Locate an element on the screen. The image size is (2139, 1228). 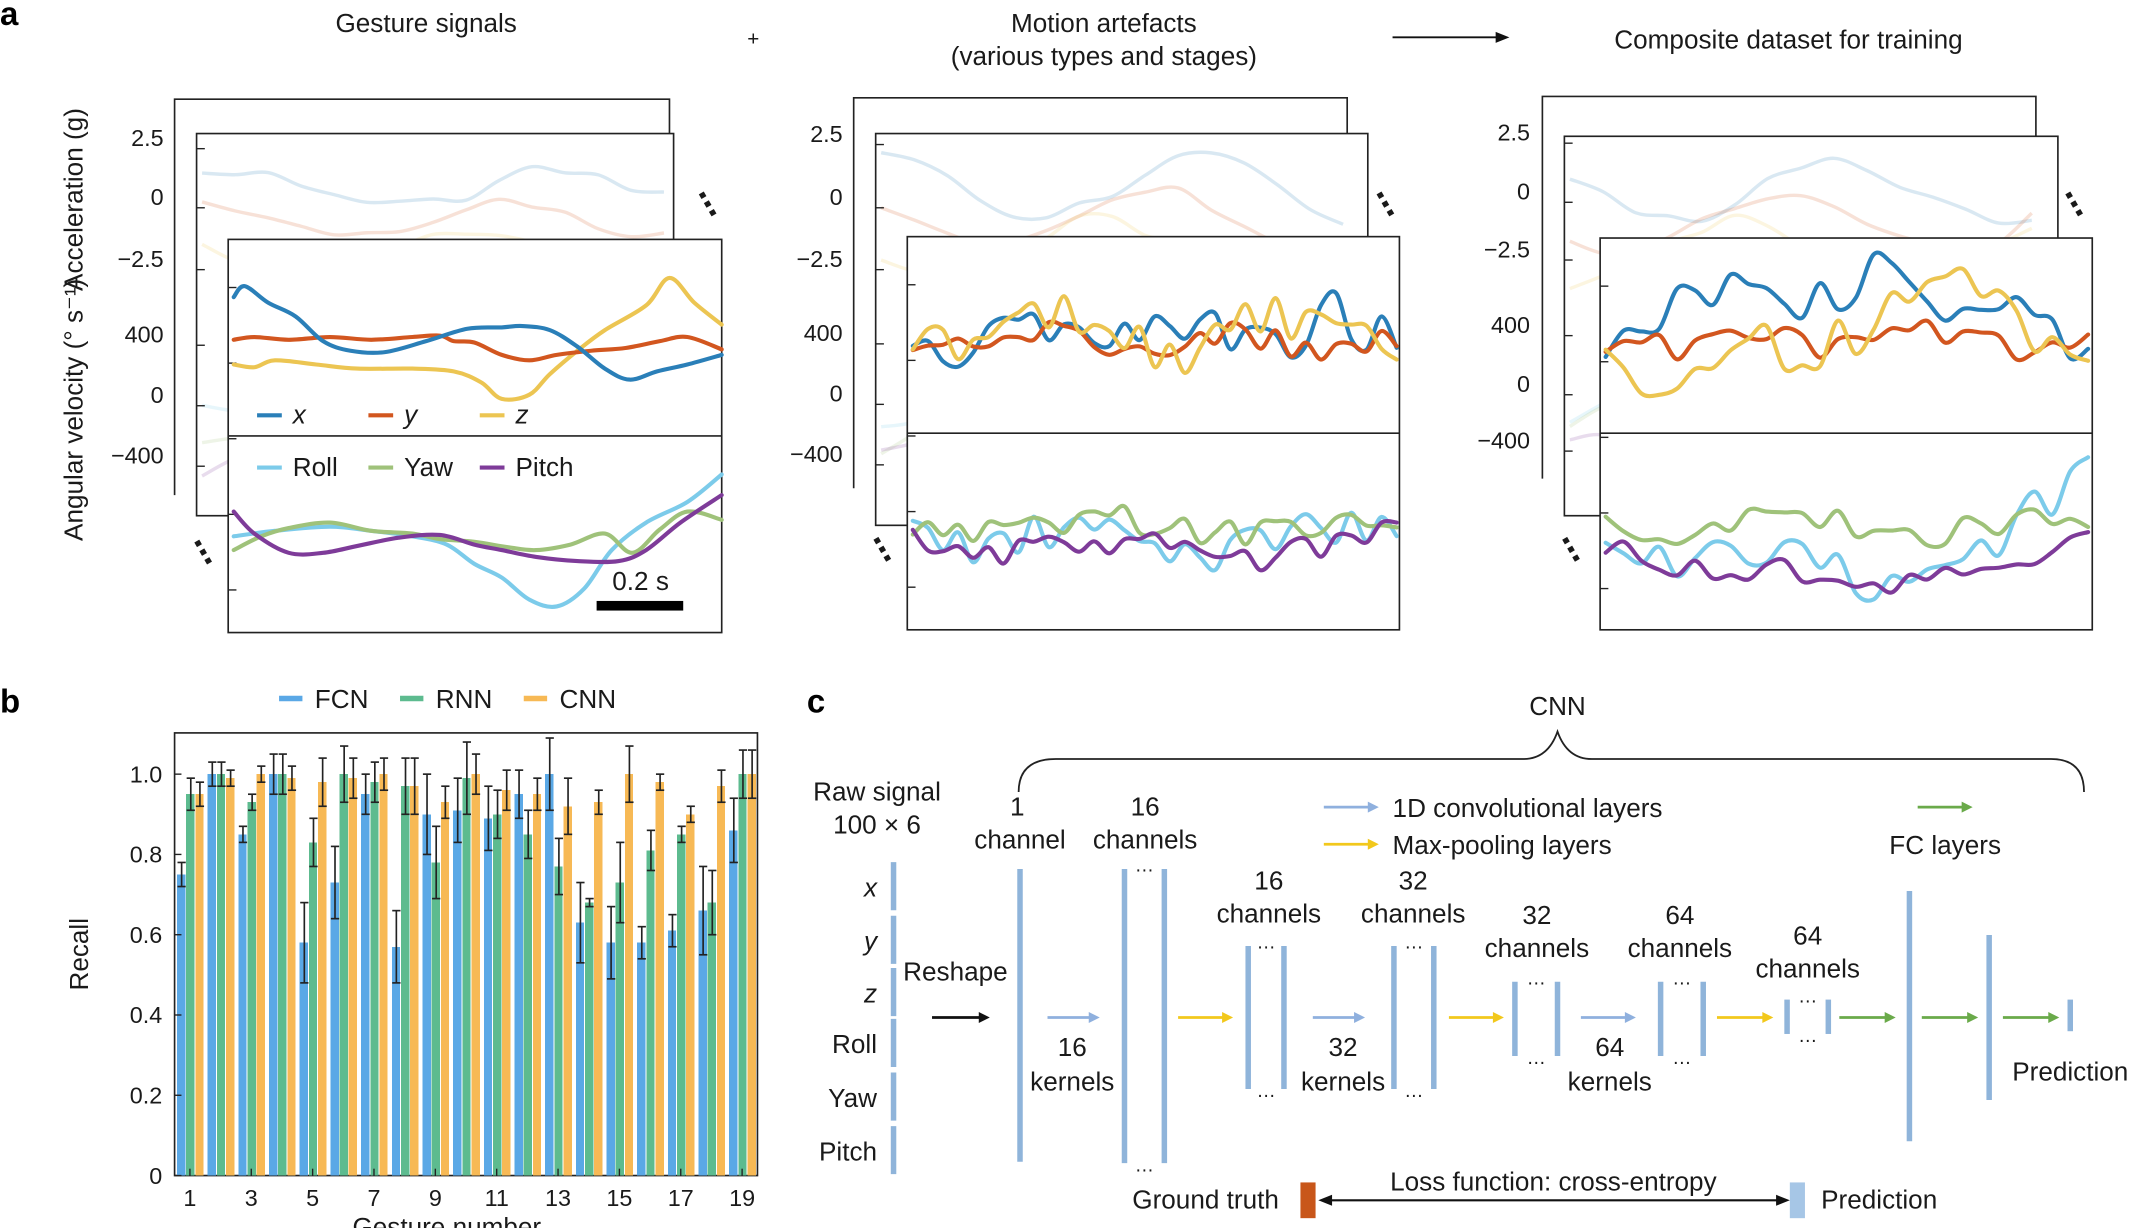
raw-signal-label: Raw signal is located at coordinates (877, 791).